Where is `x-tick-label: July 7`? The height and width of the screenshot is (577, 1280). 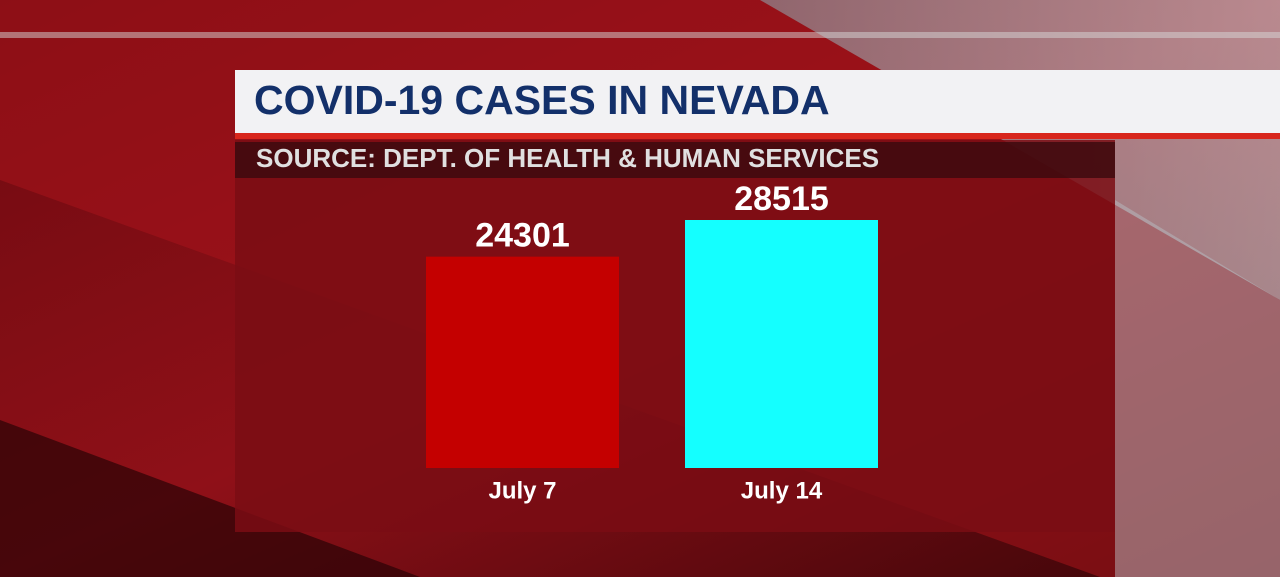 x-tick-label: July 7 is located at coordinates (522, 490).